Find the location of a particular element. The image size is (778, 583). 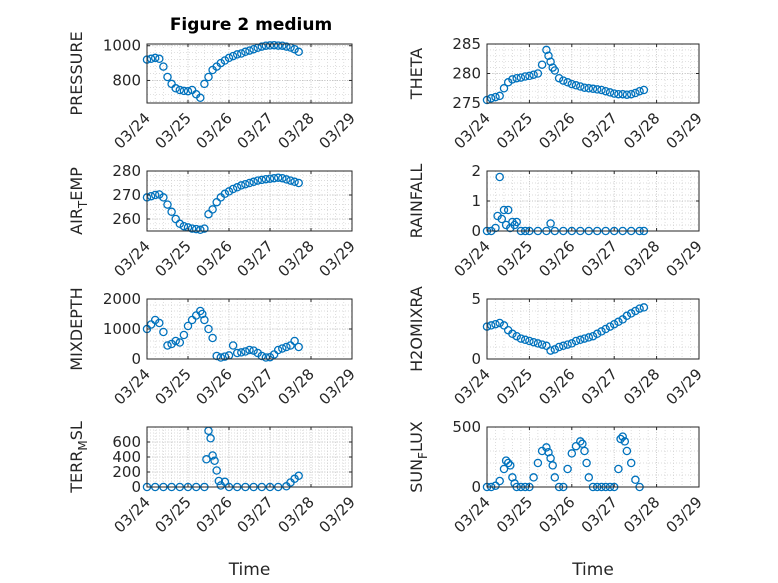

y-tick-label: 270 is located at coordinates (126, 195).